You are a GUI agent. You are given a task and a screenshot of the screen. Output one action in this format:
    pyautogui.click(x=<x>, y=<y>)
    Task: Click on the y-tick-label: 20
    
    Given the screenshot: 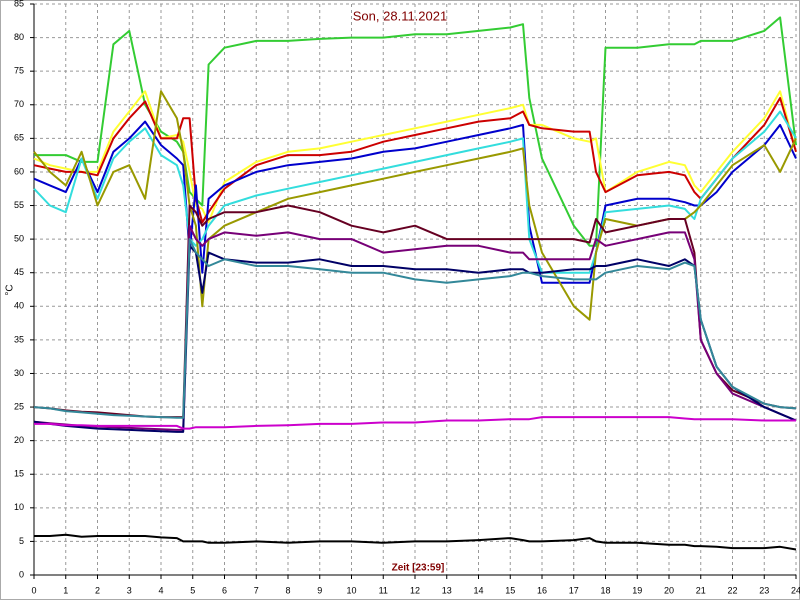 What is the action you would take?
    pyautogui.click(x=19, y=440)
    